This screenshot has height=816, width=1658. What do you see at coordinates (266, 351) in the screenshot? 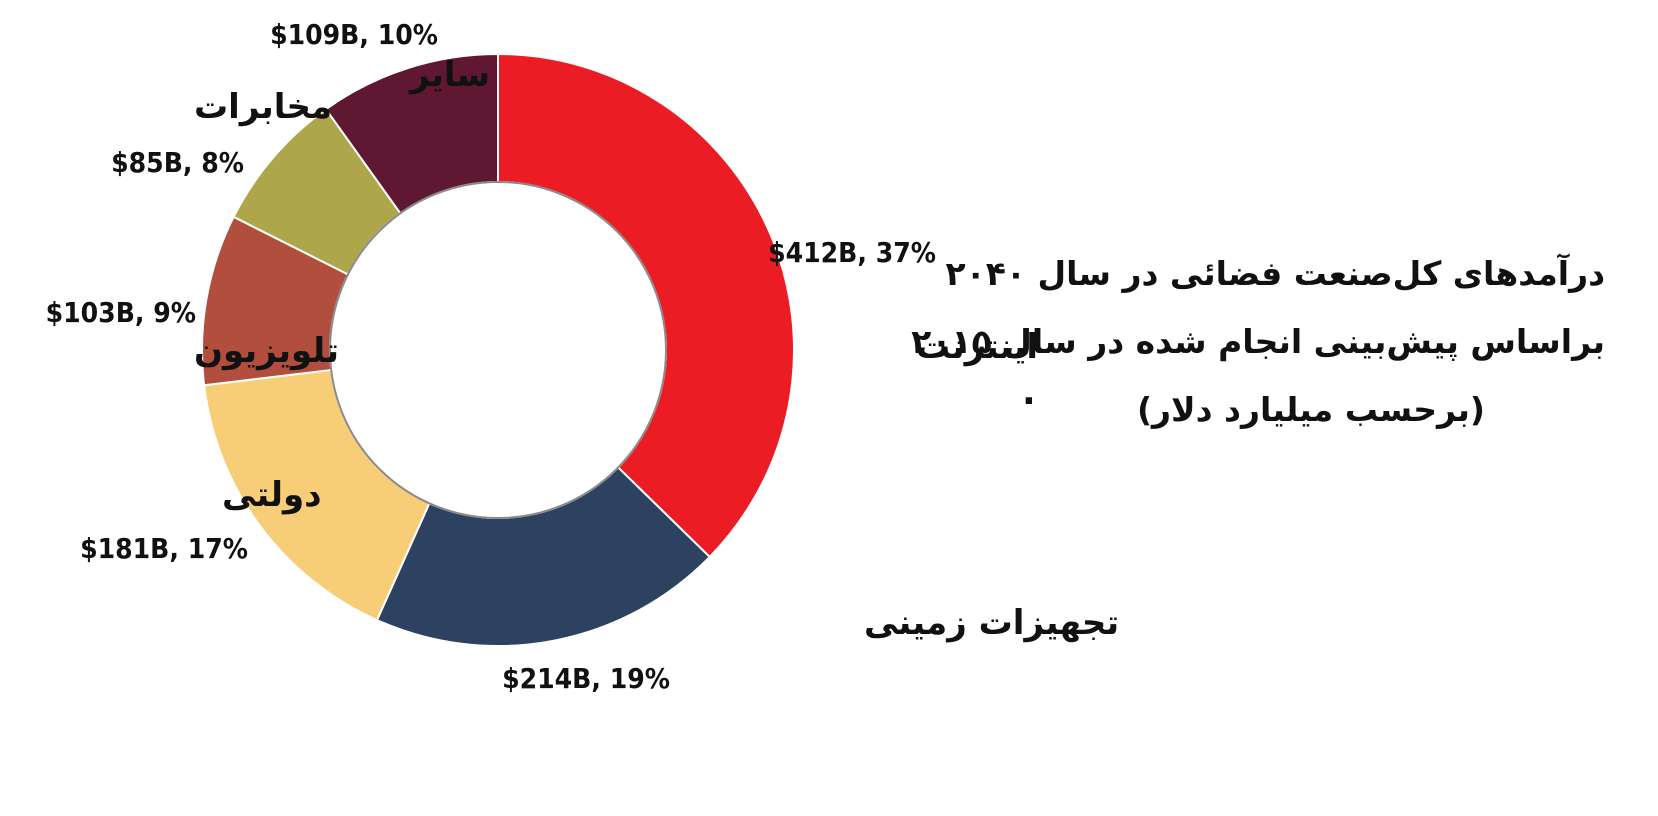
I see `label-name-television: تلویزیون` at bounding box center [266, 351].